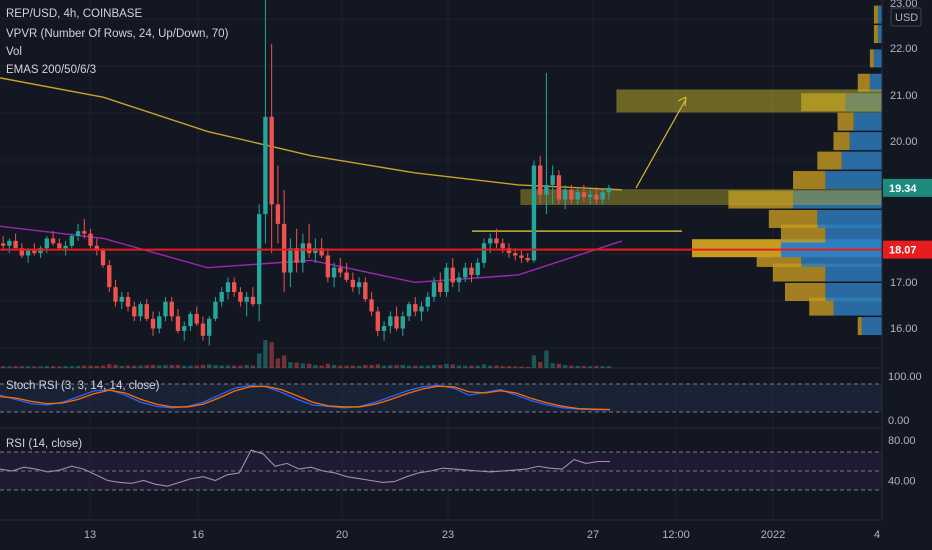 The width and height of the screenshot is (932, 550). I want to click on rsi-pane, so click(441, 470).